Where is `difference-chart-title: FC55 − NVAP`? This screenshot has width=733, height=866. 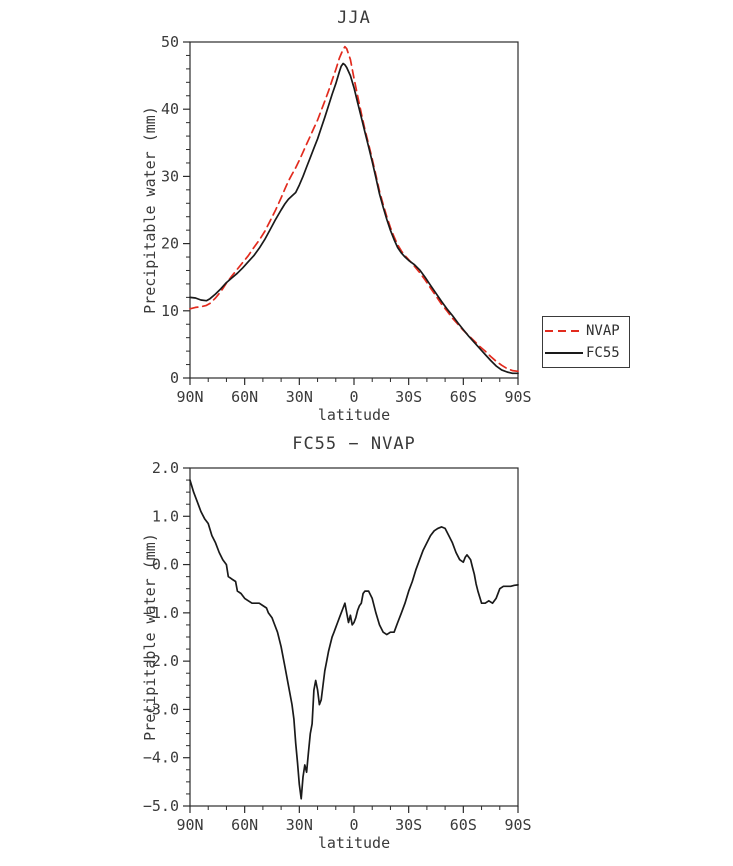
difference-chart-title: FC55 − NVAP is located at coordinates (354, 444).